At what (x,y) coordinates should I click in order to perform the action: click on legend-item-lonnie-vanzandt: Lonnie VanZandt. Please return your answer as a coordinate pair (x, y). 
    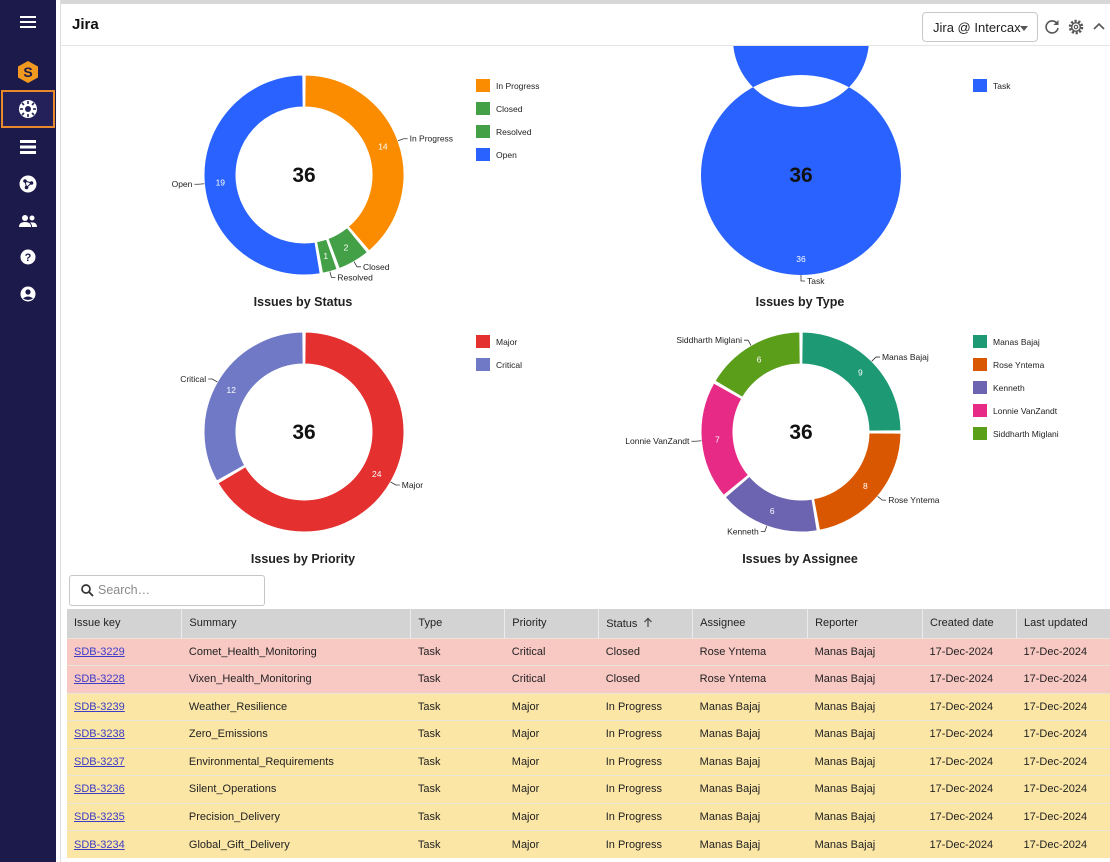
    Looking at the image, I should click on (1016, 415).